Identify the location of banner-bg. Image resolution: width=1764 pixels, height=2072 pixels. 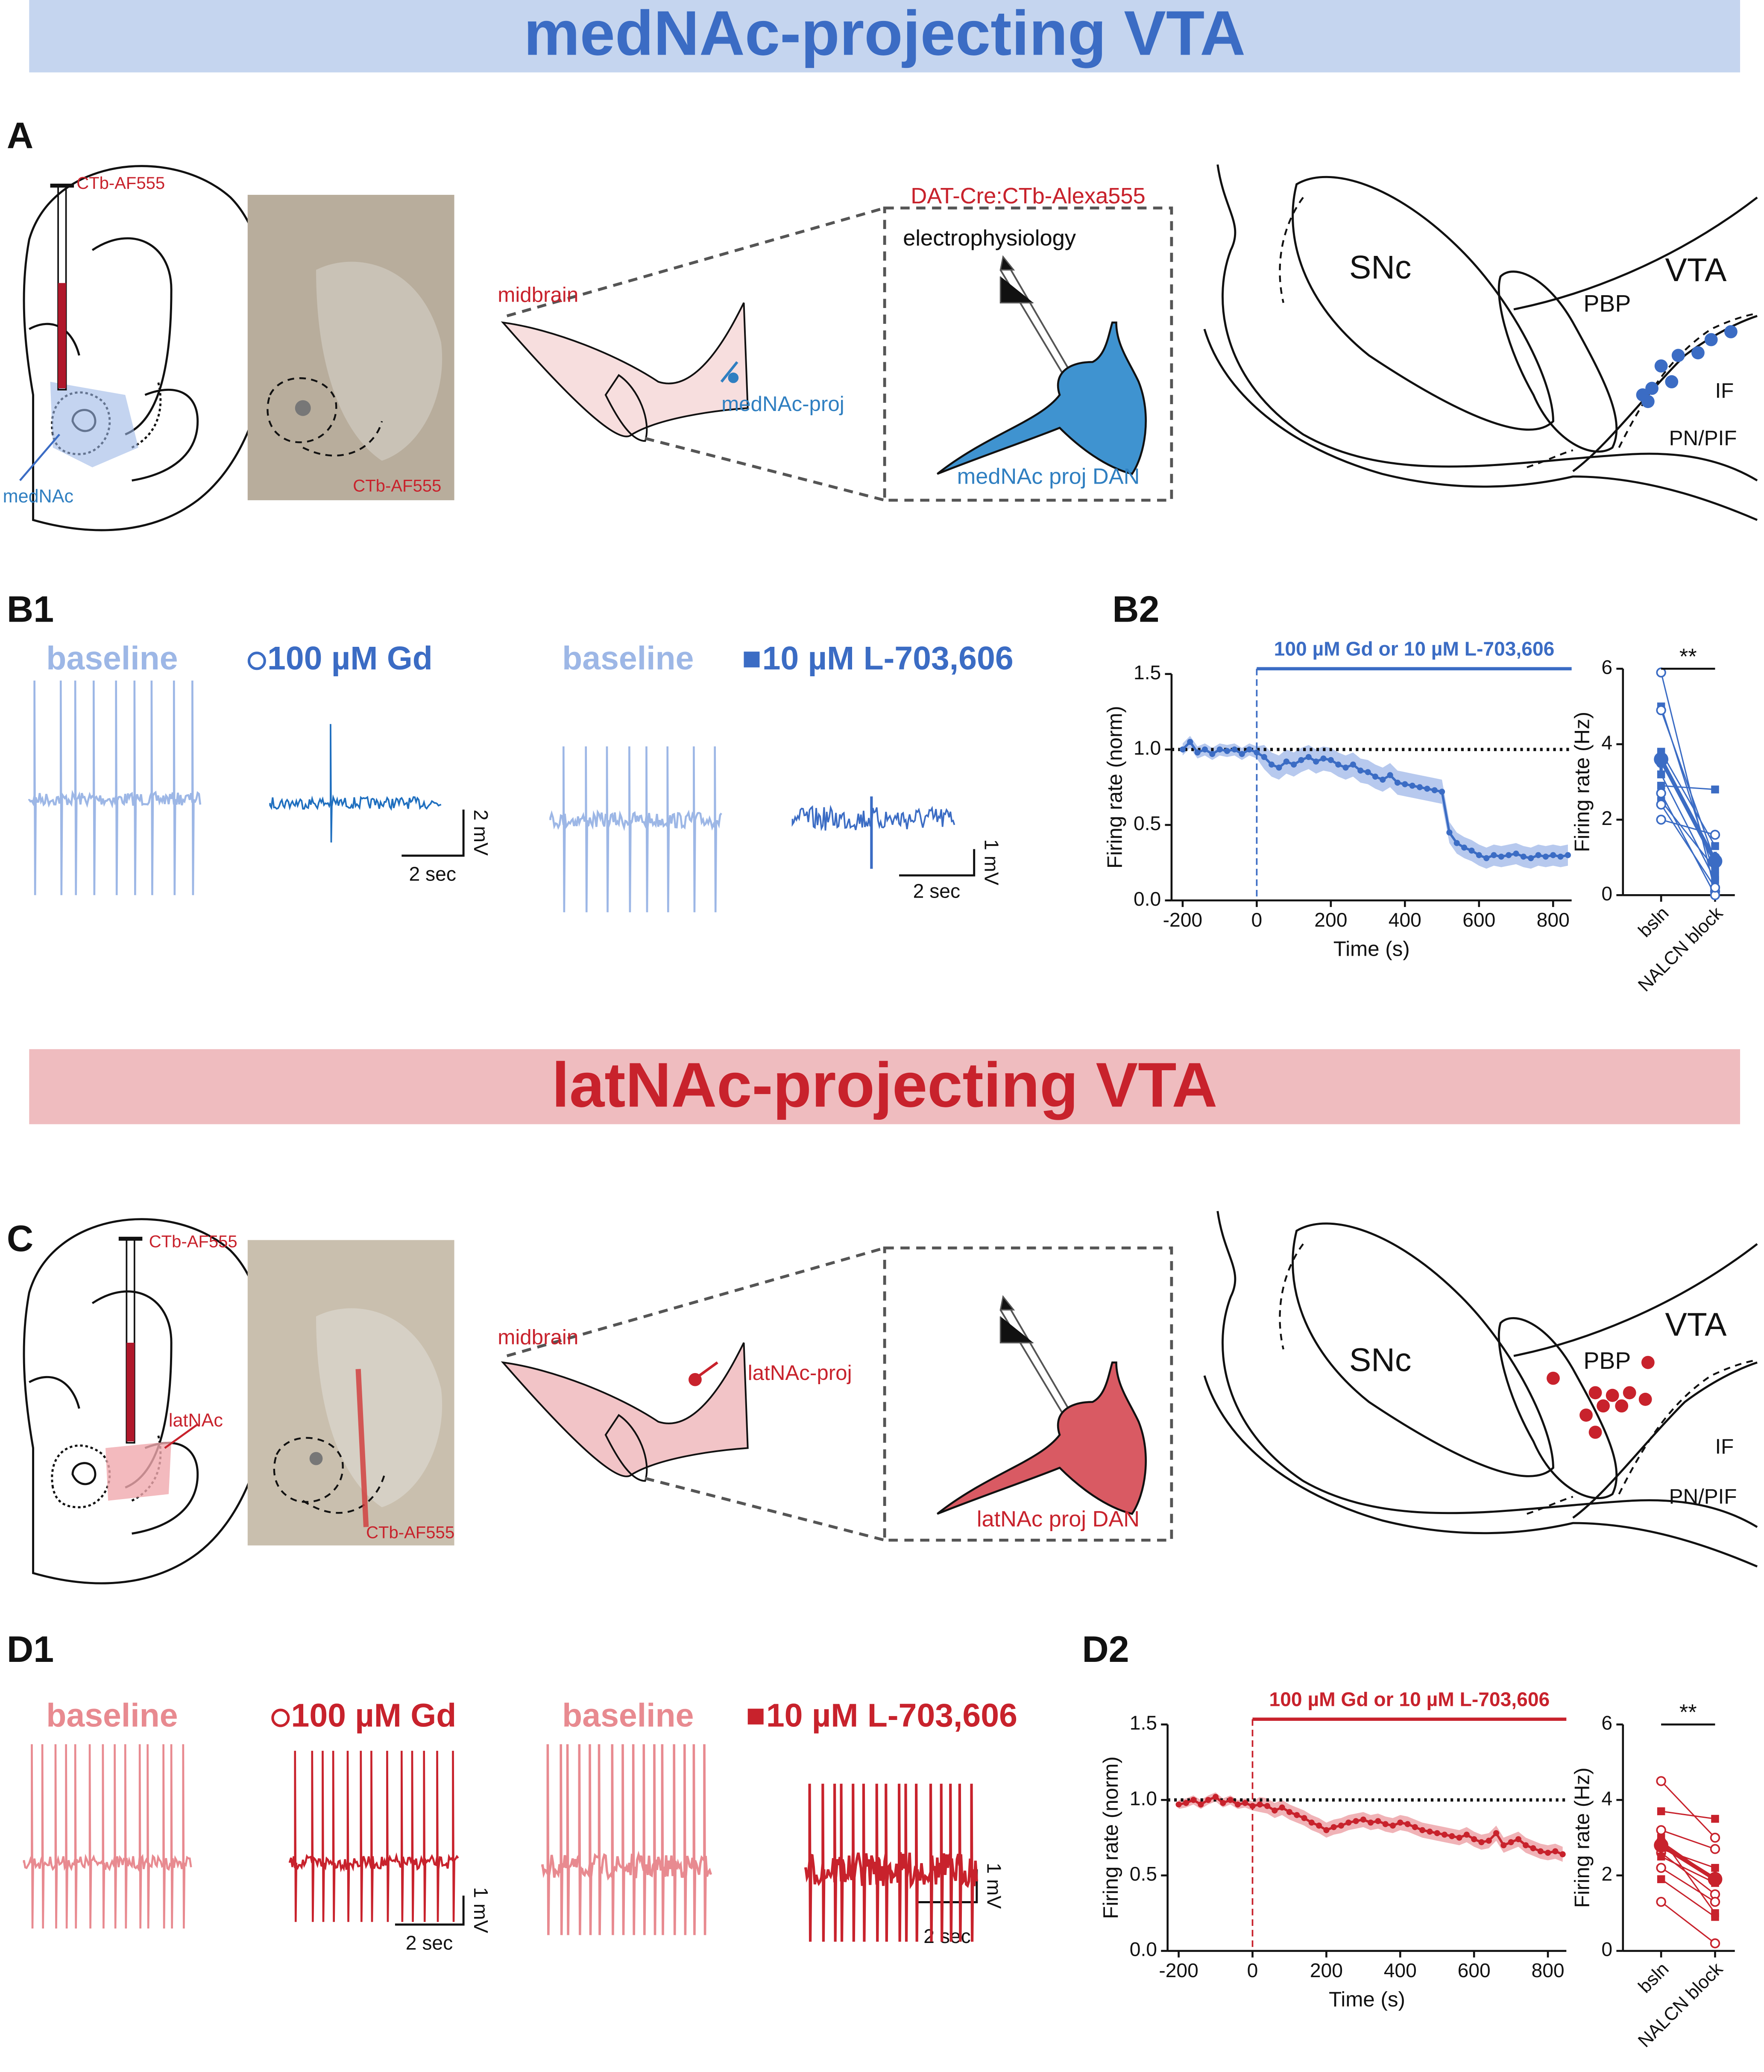
(885, 1086).